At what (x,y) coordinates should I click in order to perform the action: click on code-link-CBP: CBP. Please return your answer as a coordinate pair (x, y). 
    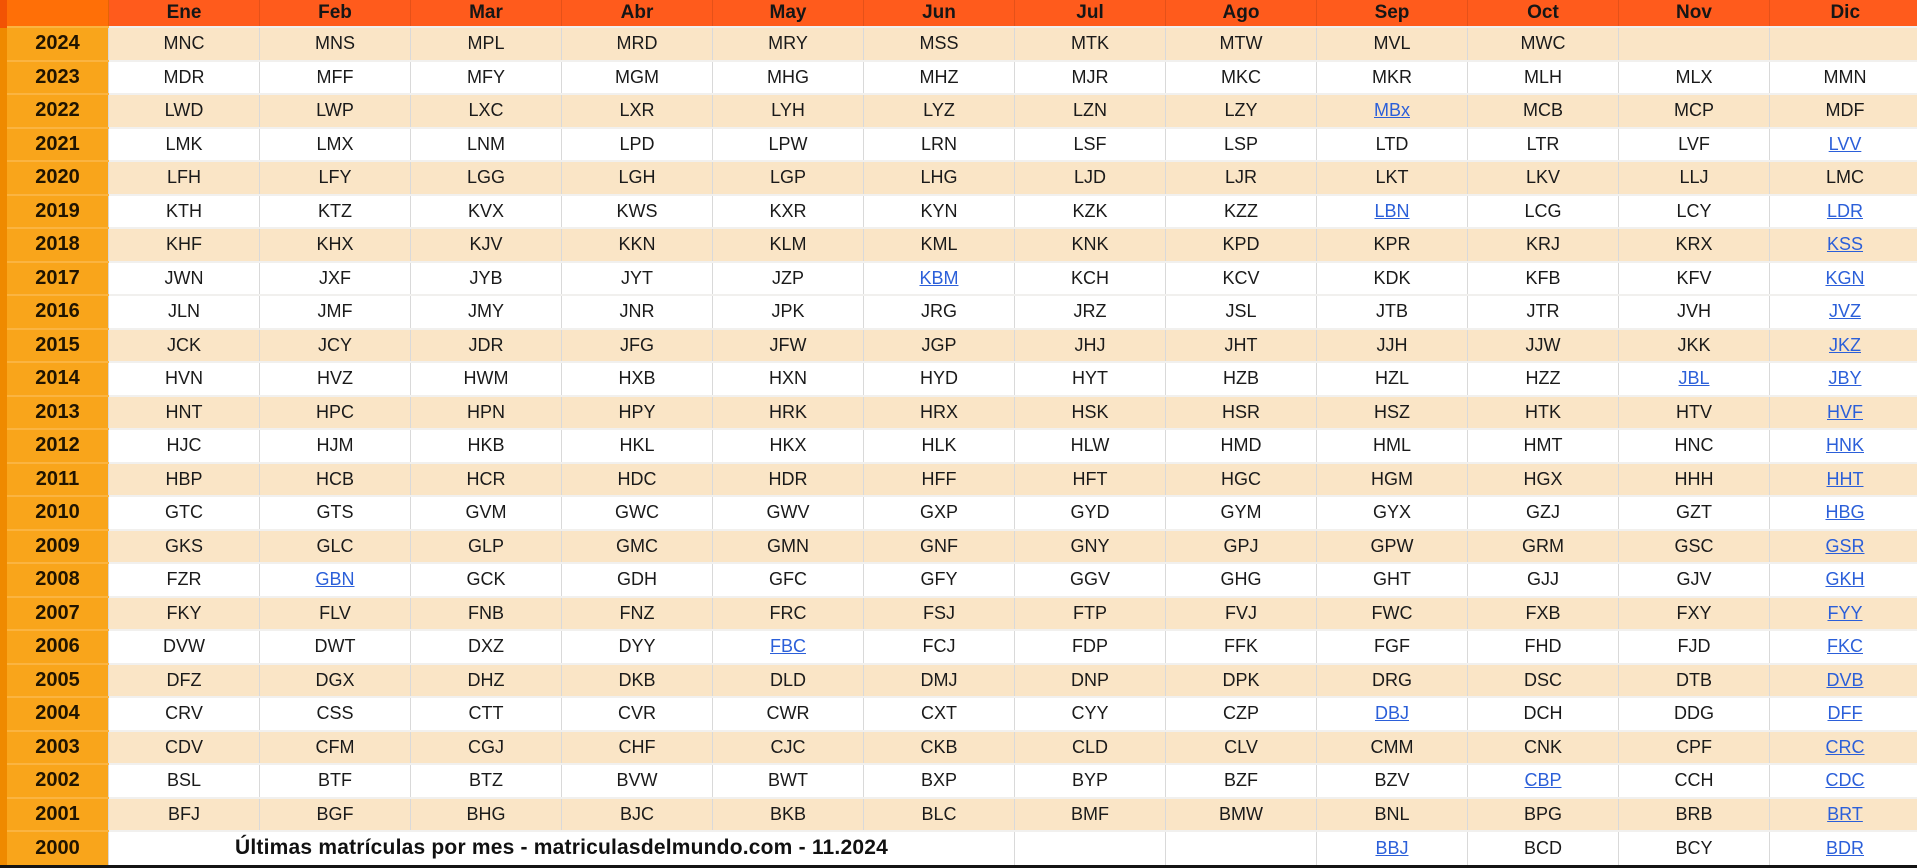
    Looking at the image, I should click on (1543, 780).